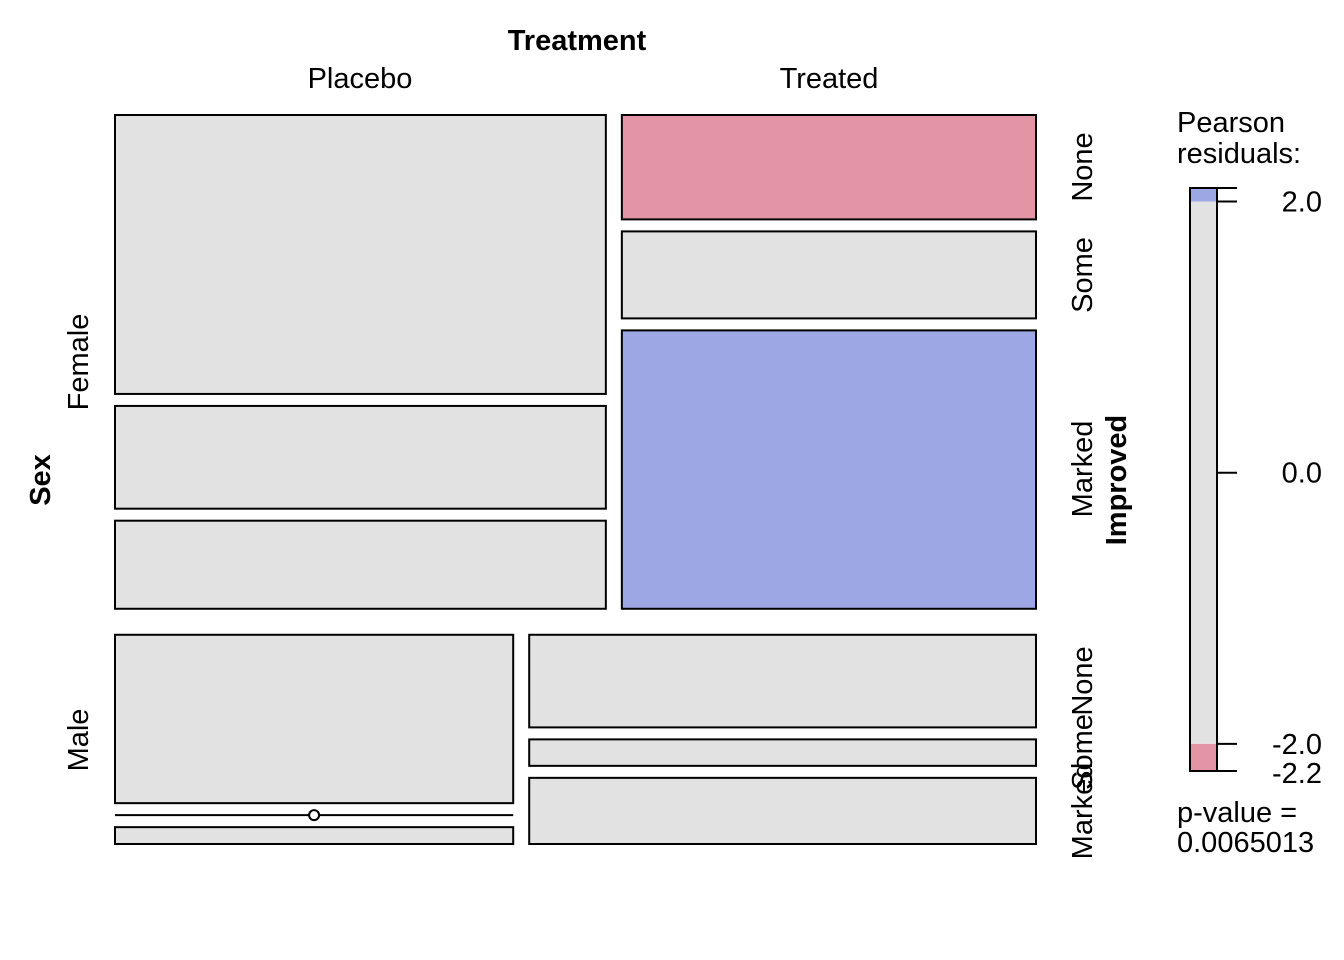 The height and width of the screenshot is (960, 1344). What do you see at coordinates (1297, 774) in the screenshot?
I see `legend-tick-label: -2.2` at bounding box center [1297, 774].